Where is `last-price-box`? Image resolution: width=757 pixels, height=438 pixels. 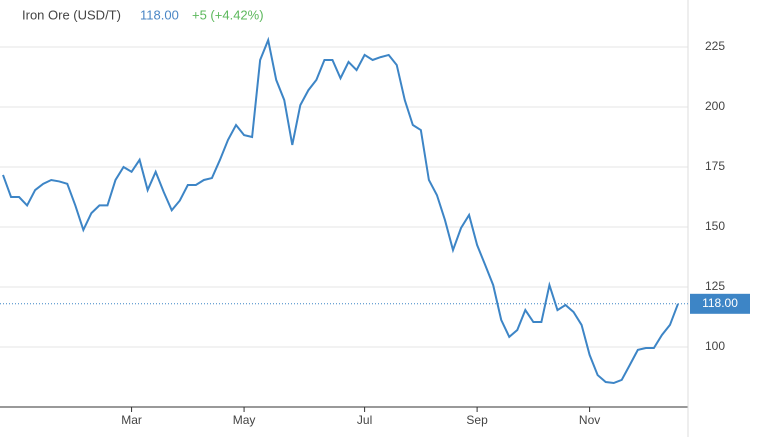
last-price-box is located at coordinates (720, 303).